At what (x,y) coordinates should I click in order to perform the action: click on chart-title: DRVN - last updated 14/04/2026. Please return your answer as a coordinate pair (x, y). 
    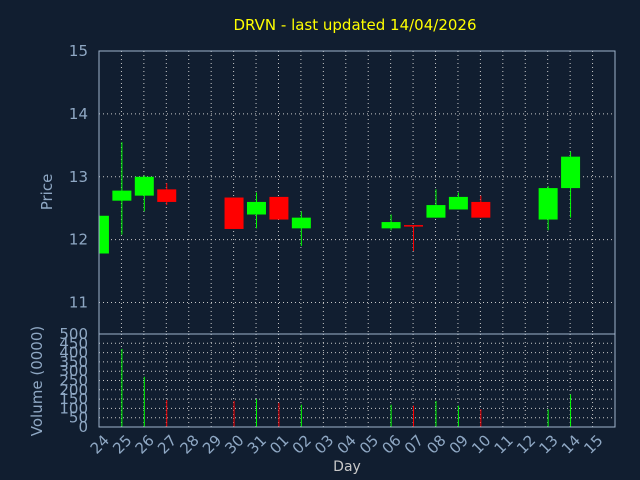
    Looking at the image, I should click on (354, 25).